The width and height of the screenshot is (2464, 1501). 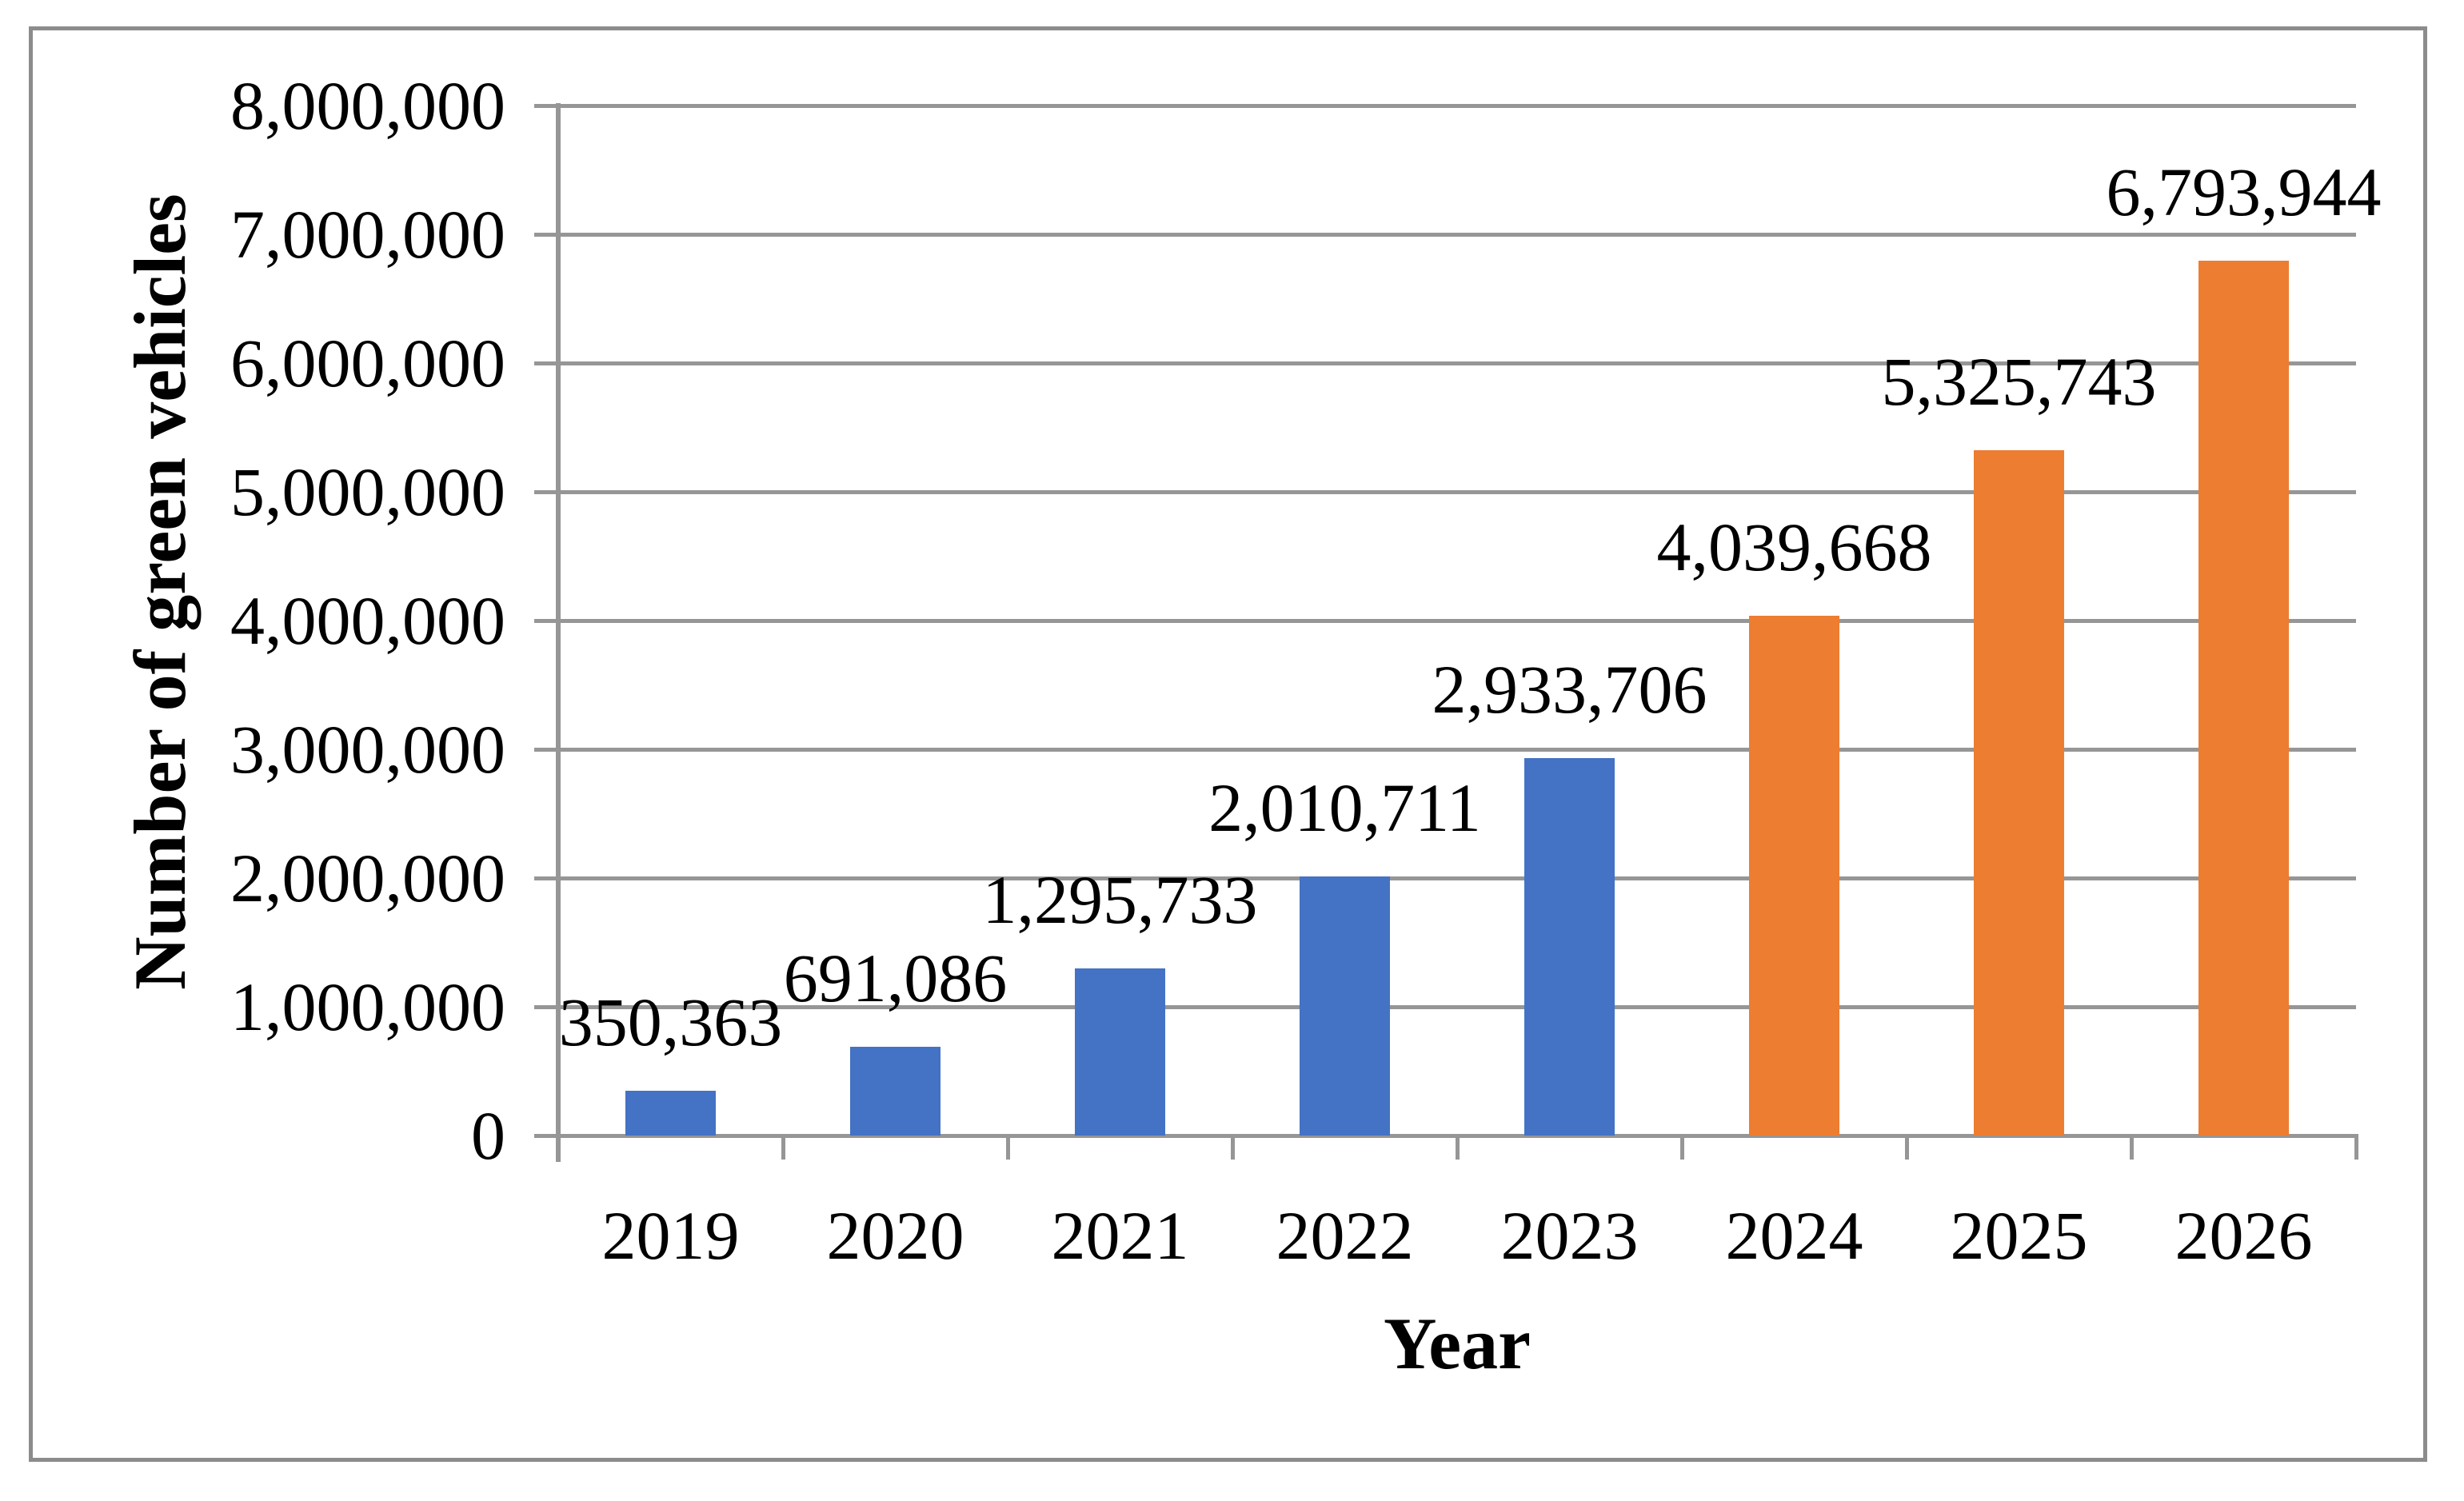 What do you see at coordinates (160, 592) in the screenshot?
I see `y-axis-title: Number of green vehicles` at bounding box center [160, 592].